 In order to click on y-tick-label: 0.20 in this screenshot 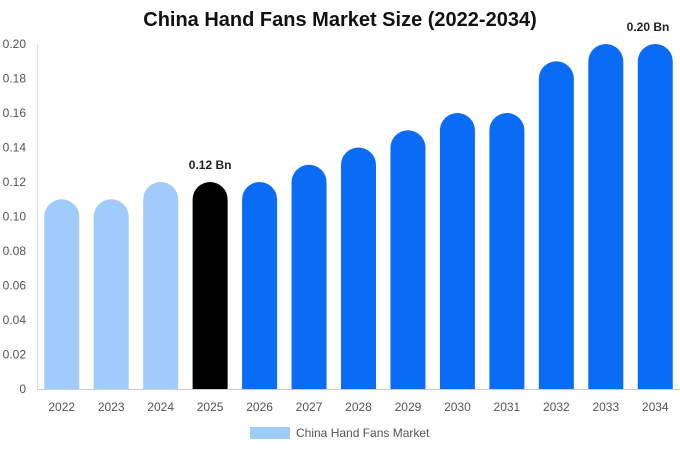, I will do `click(15, 44)`.